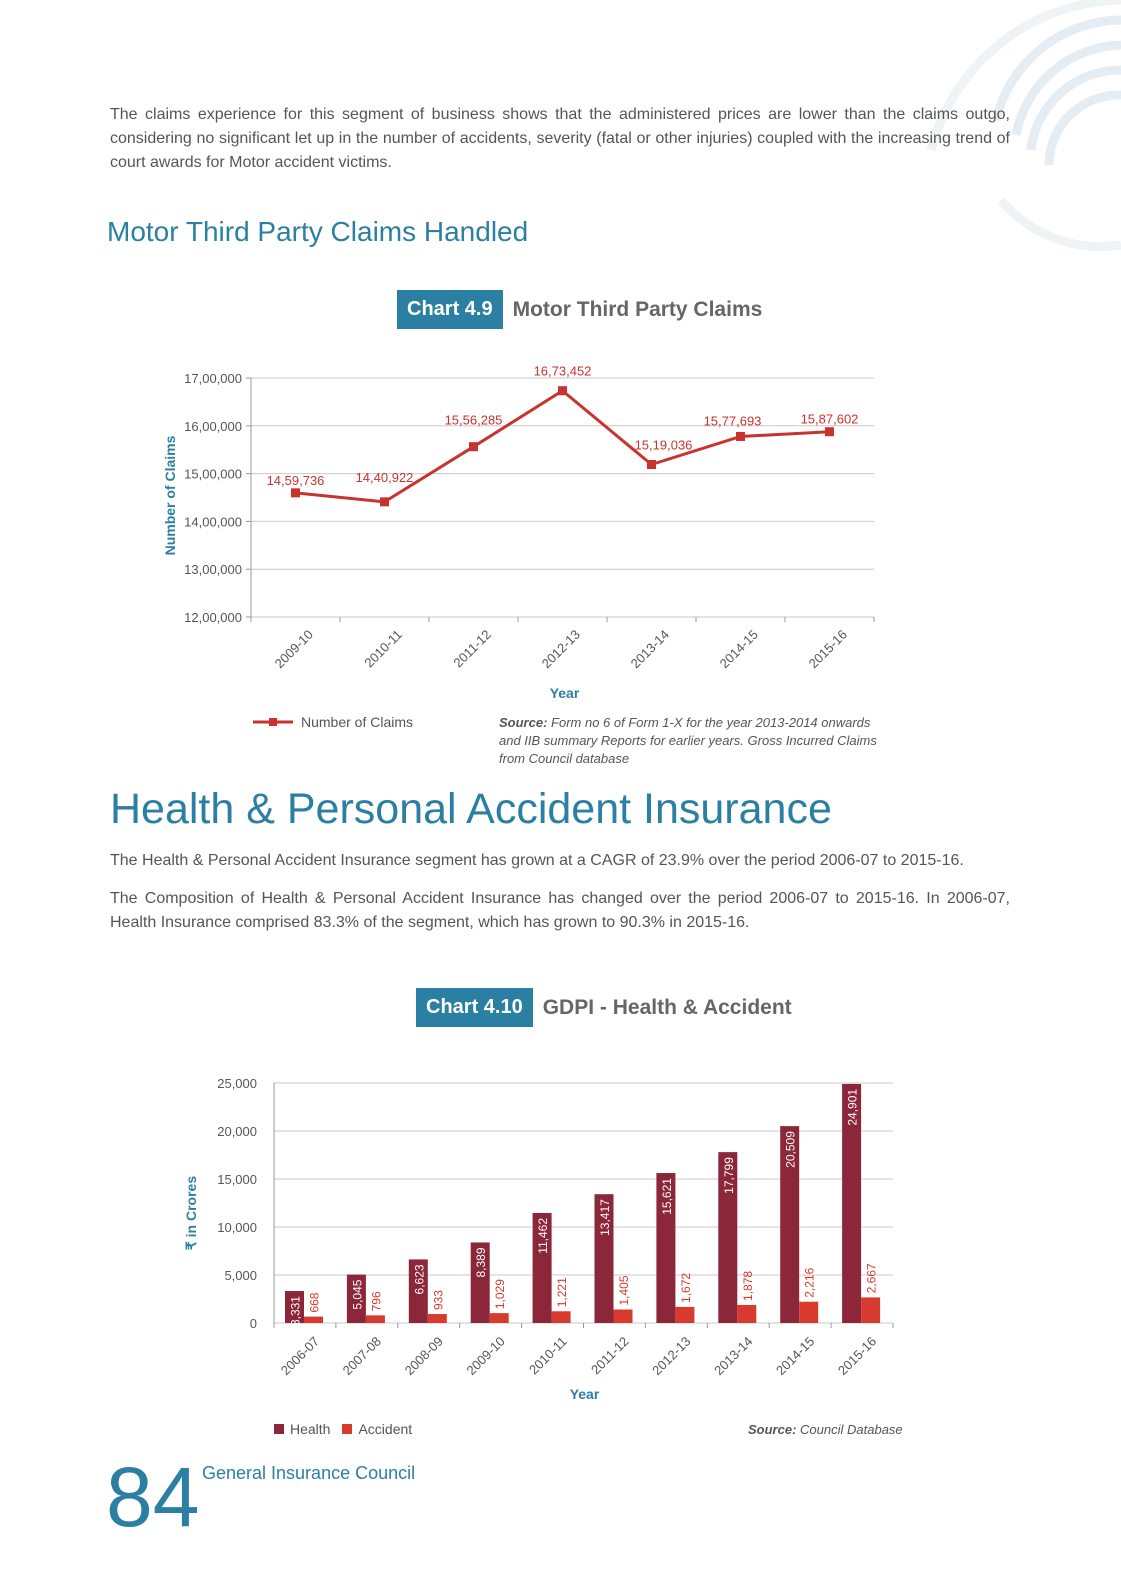 This screenshot has width=1121, height=1578. Describe the element at coordinates (240, 1275) in the screenshot. I see `chart2-y-tick-label: 5,000` at that location.